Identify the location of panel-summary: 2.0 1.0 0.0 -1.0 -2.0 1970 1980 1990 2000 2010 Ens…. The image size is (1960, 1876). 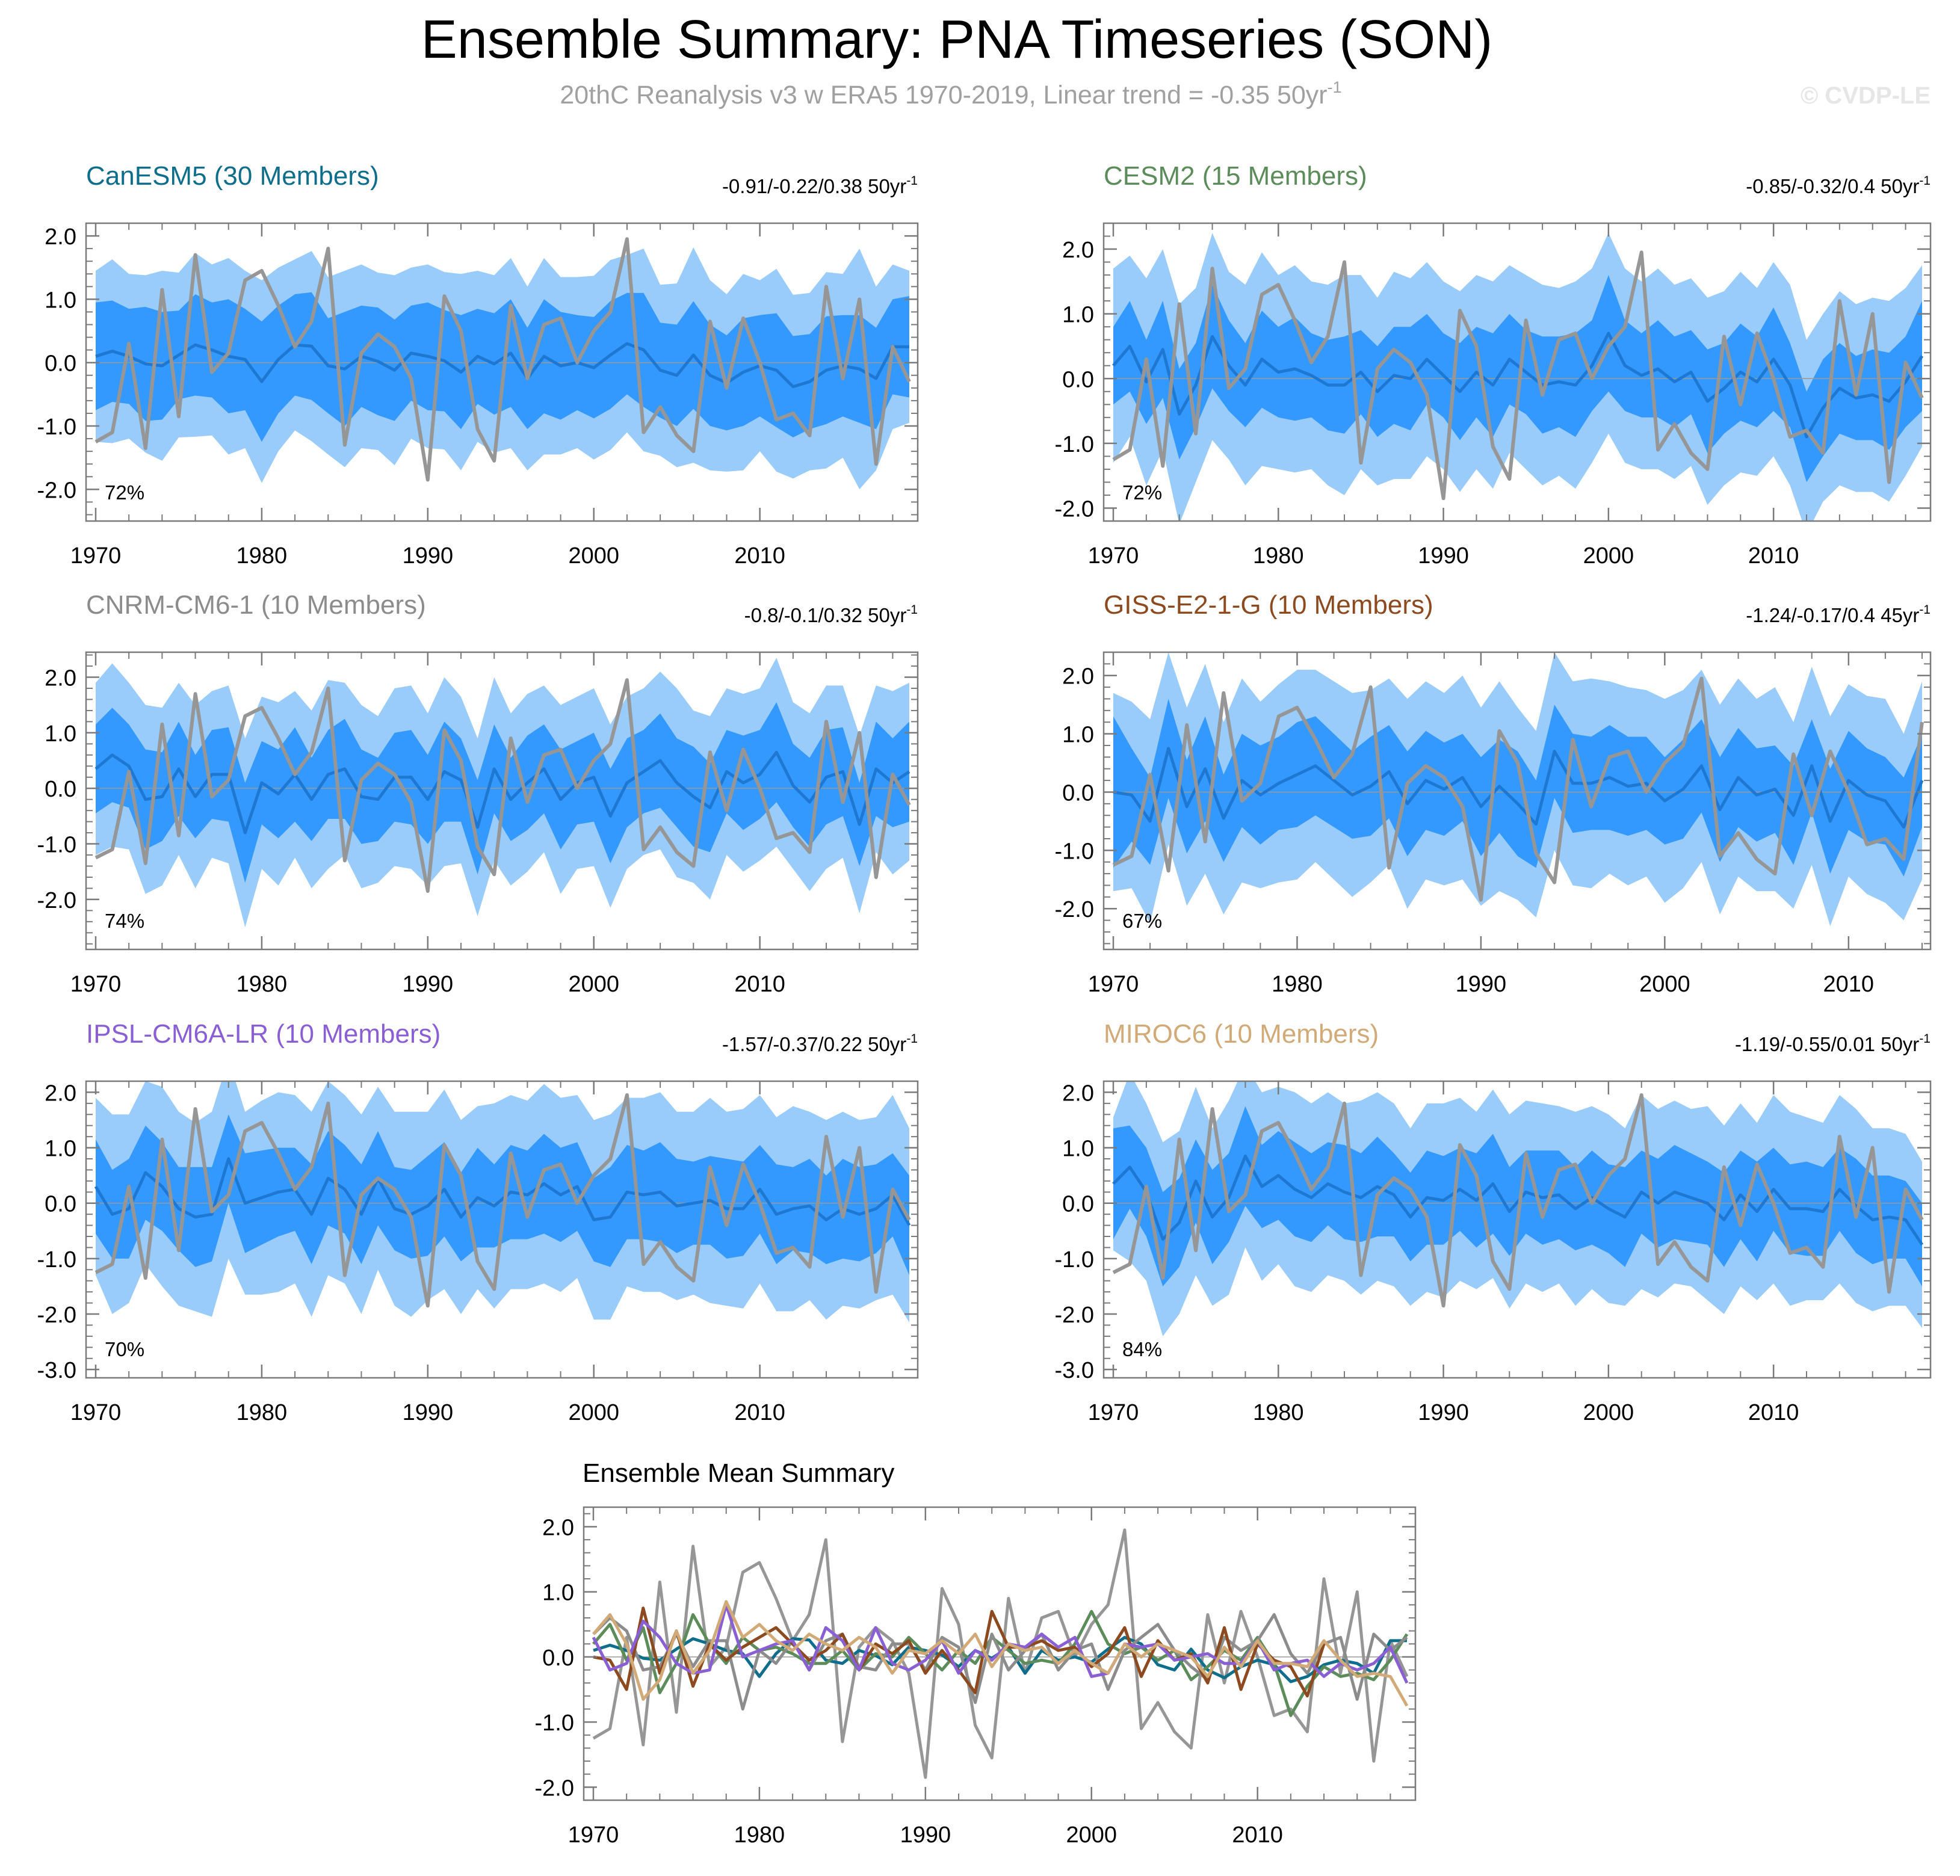
(976, 1653).